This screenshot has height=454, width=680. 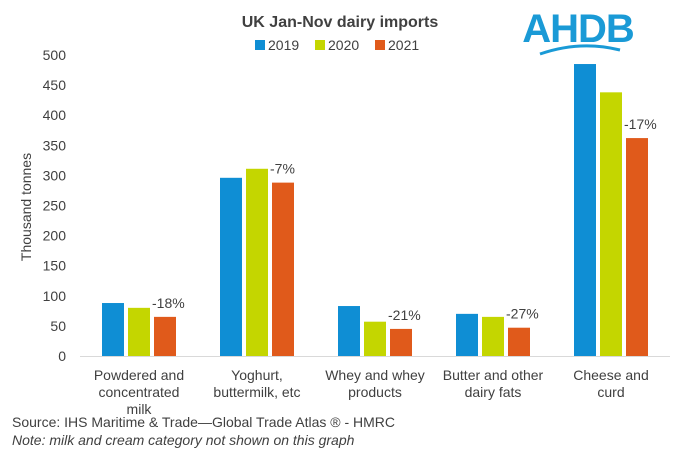 What do you see at coordinates (55, 85) in the screenshot?
I see `y-tick-label: 450` at bounding box center [55, 85].